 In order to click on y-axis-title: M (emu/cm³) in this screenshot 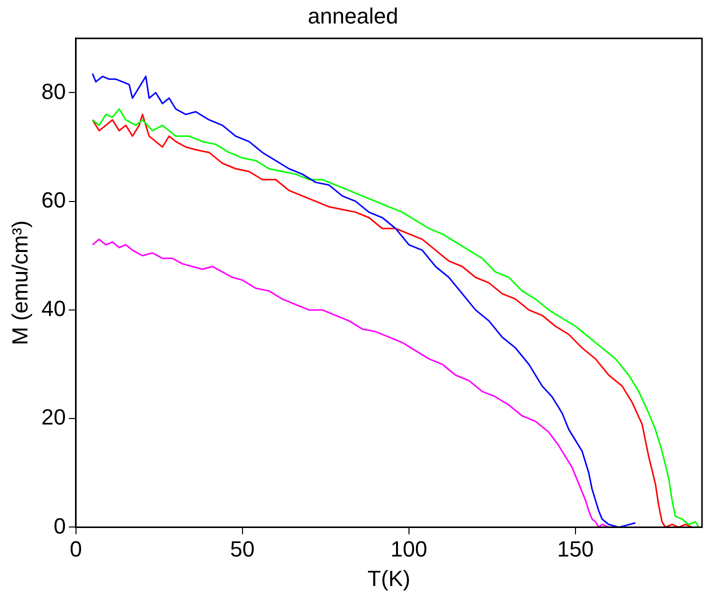, I will do `click(19, 283)`.